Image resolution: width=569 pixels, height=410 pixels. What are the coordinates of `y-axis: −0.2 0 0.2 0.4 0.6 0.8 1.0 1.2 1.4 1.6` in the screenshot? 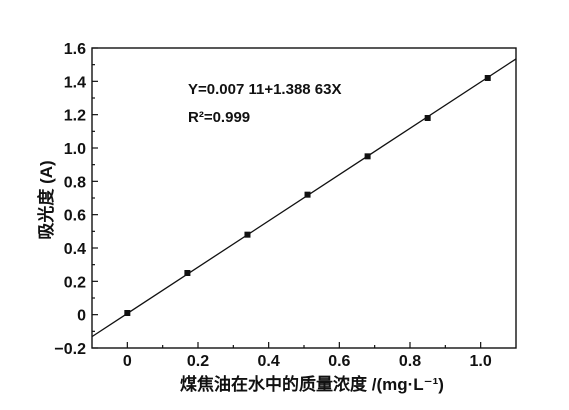 It's located at (76, 199).